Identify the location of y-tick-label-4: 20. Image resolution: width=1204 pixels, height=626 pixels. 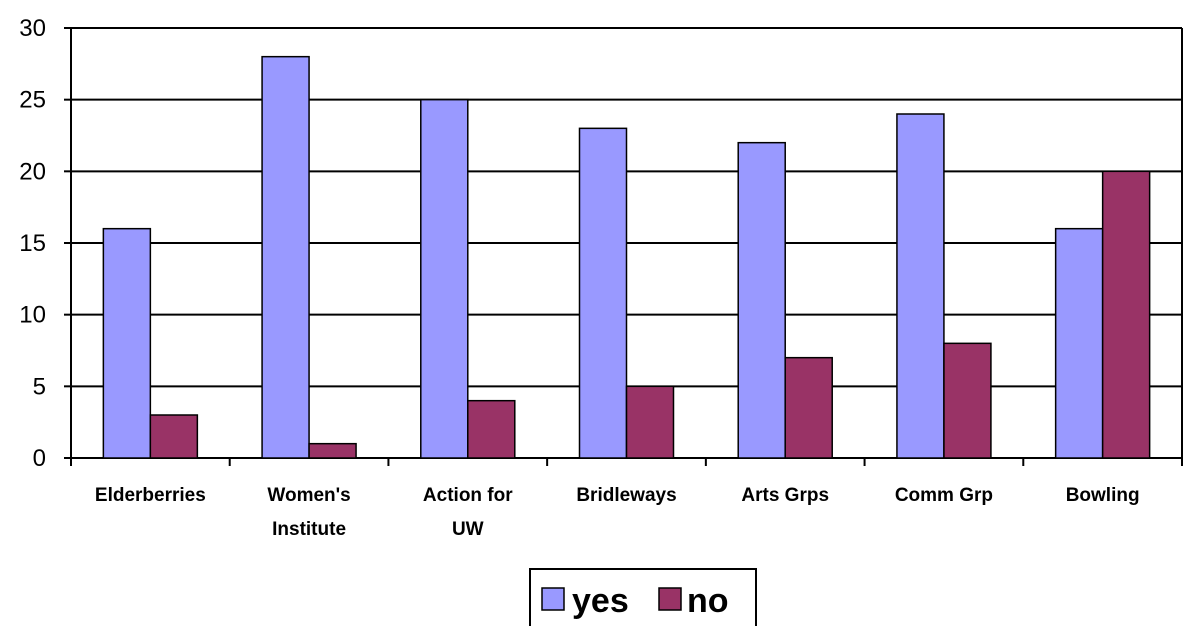
(32, 171).